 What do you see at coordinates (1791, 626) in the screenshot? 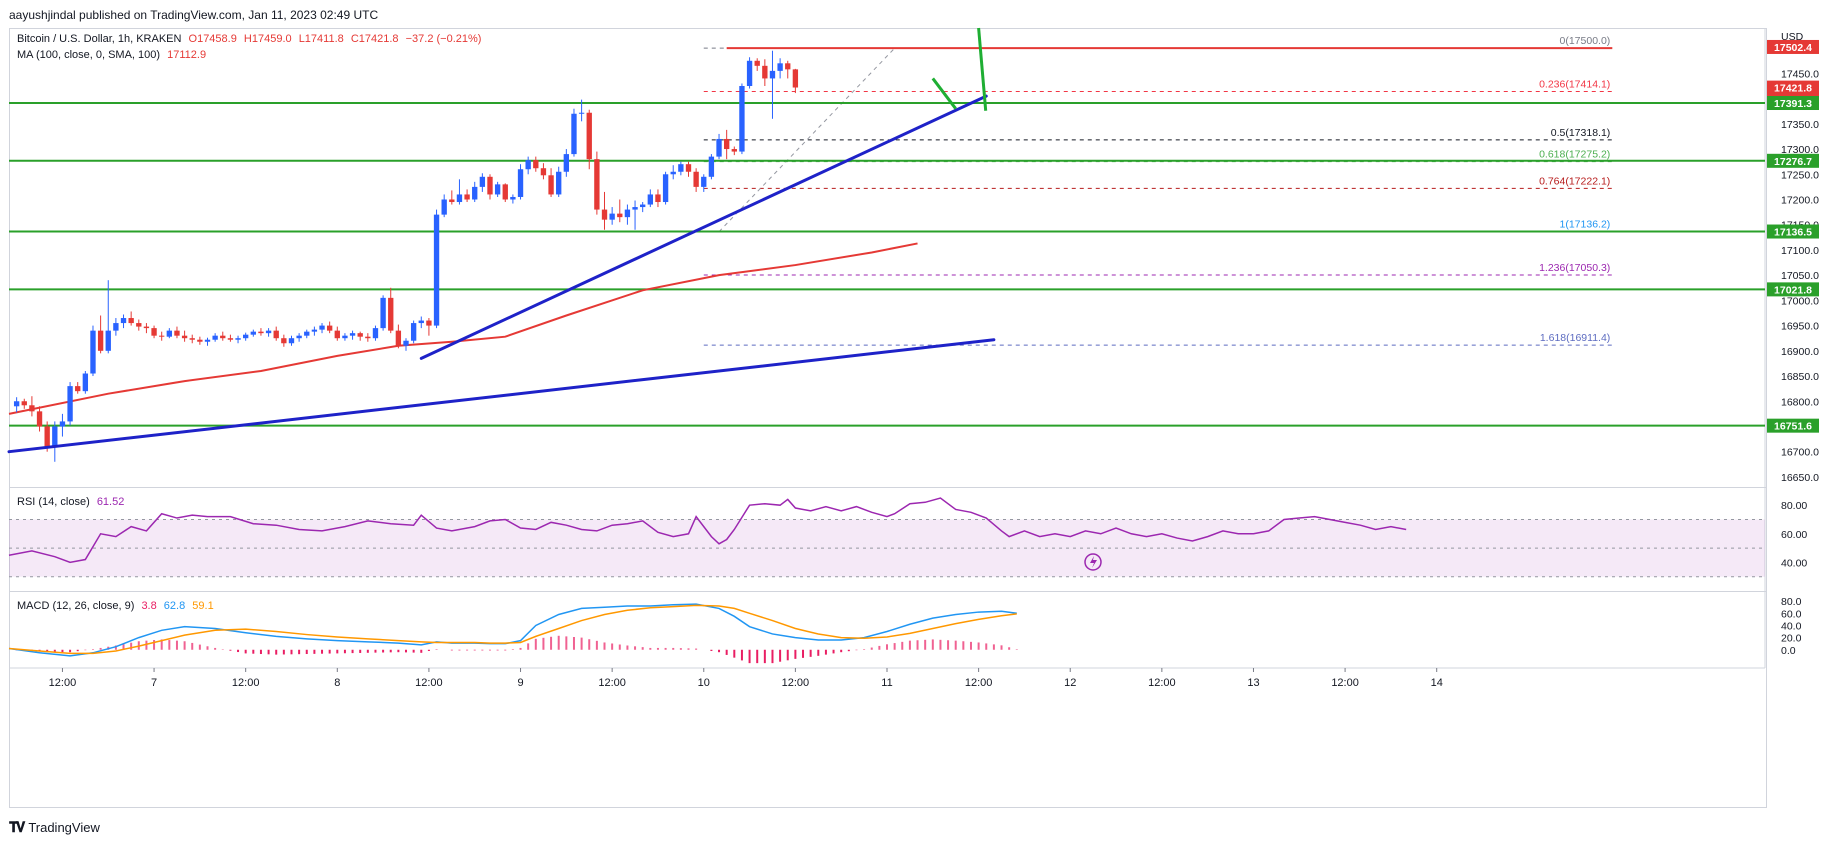
I see `macd-tick-label: 40.0` at bounding box center [1791, 626].